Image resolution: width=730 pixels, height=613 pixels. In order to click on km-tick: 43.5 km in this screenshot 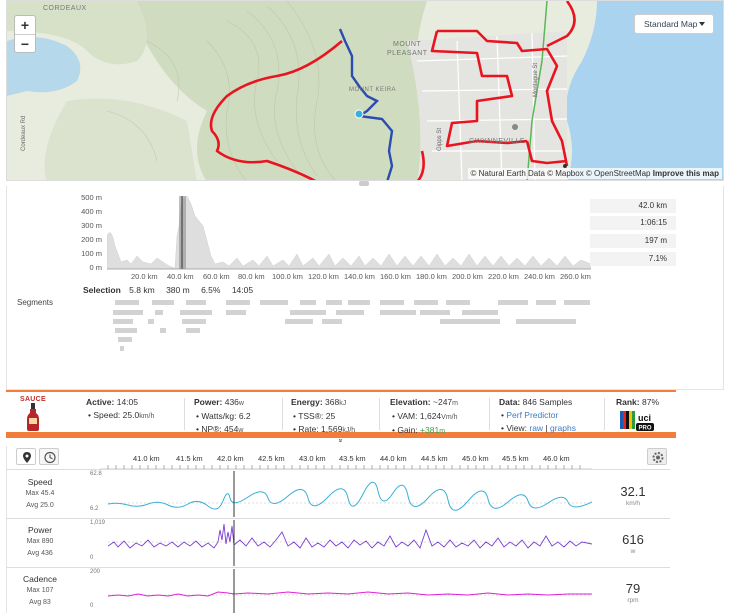, I will do `click(352, 458)`.